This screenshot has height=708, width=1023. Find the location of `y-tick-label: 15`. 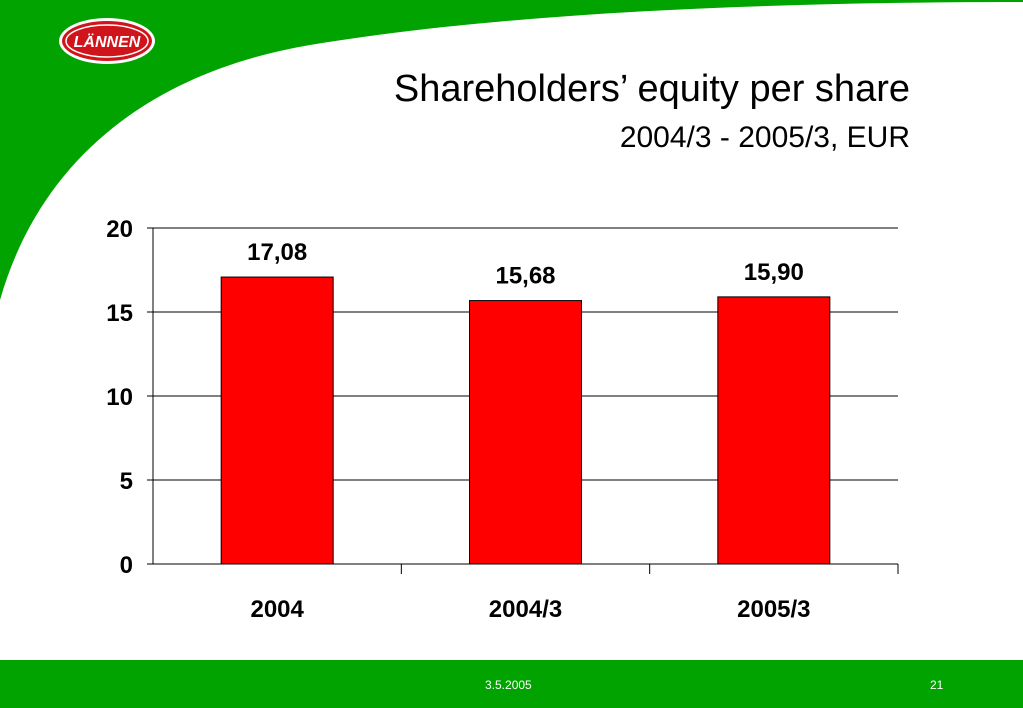

y-tick-label: 15 is located at coordinates (119, 313).